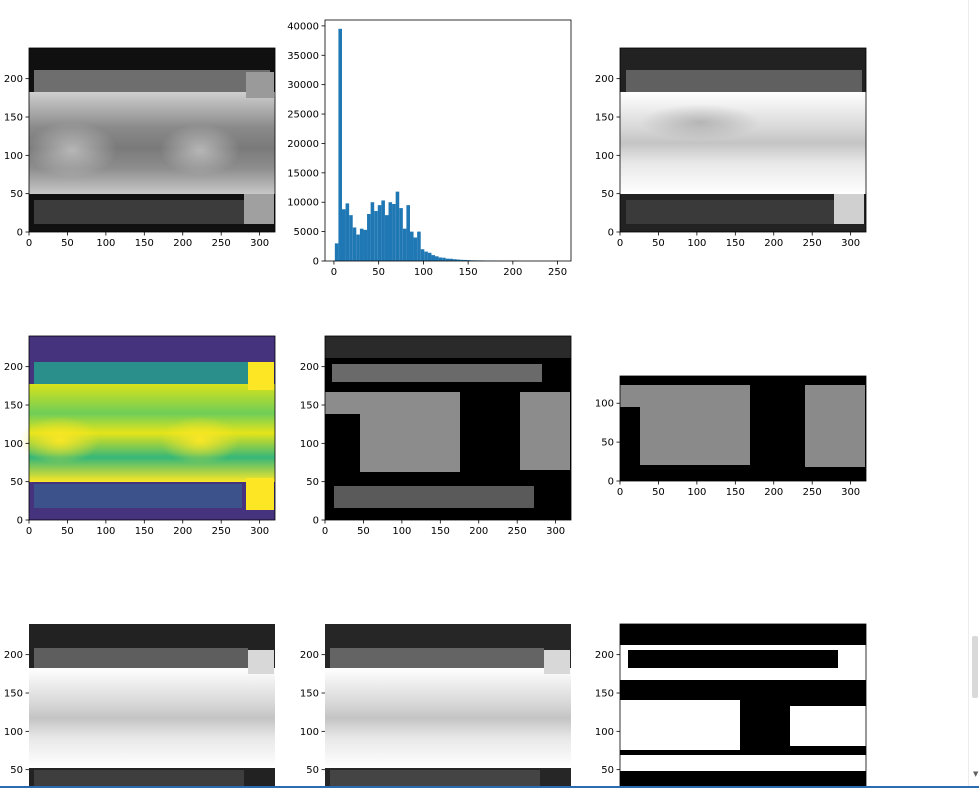 This screenshot has height=788, width=979. I want to click on scrollbar-track, so click(973, 393).